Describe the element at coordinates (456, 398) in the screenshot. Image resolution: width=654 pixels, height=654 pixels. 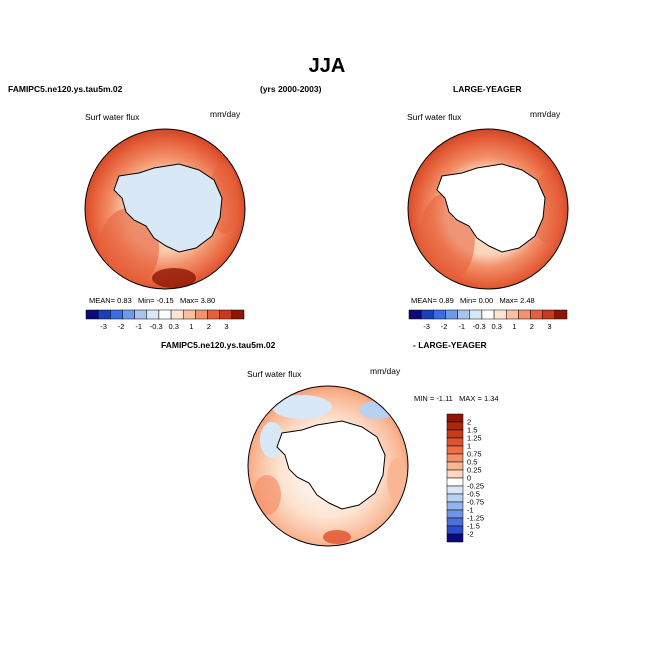
I see `panel3-stats: MIN = -1.11 MAX = 1.34` at that location.